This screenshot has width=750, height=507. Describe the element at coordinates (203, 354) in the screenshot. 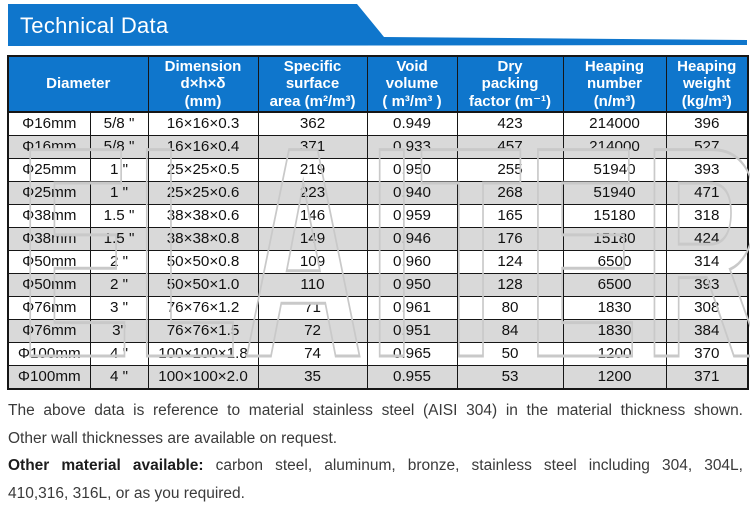

I see `table-cell: 100×100×1.8` at that location.